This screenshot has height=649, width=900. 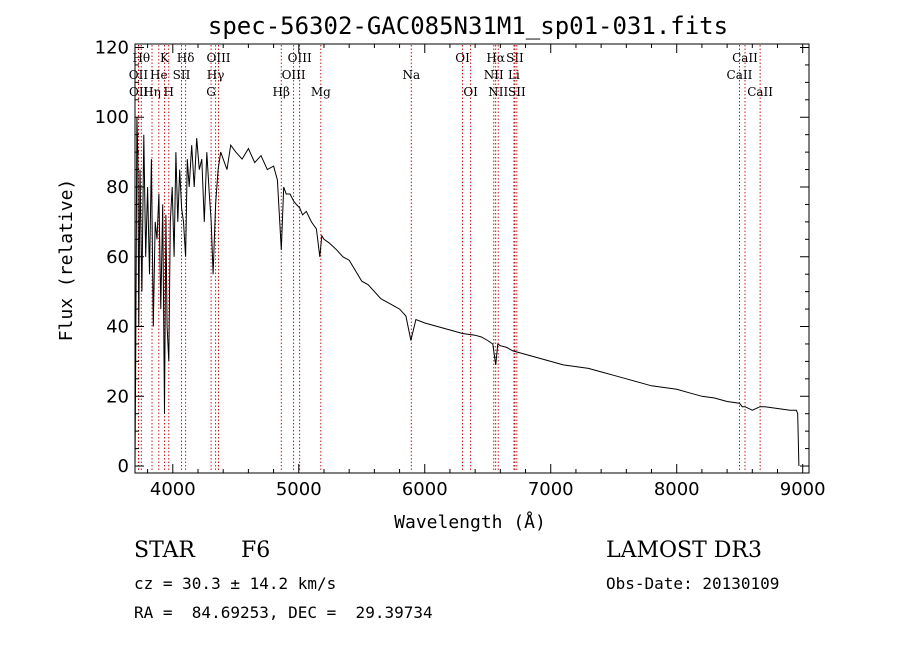 What do you see at coordinates (182, 75) in the screenshot?
I see `line-label-6: SII` at bounding box center [182, 75].